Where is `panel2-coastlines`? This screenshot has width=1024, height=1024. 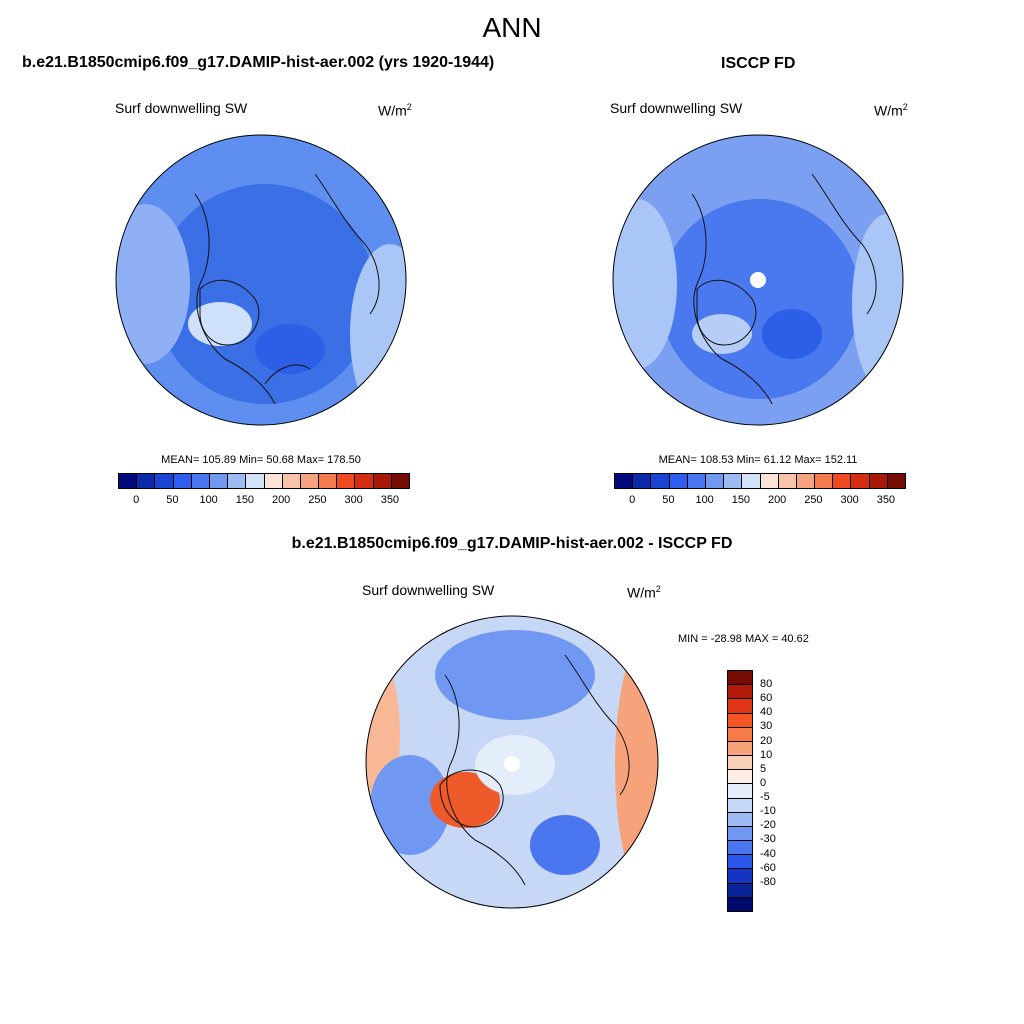
panel2-coastlines is located at coordinates (784, 289).